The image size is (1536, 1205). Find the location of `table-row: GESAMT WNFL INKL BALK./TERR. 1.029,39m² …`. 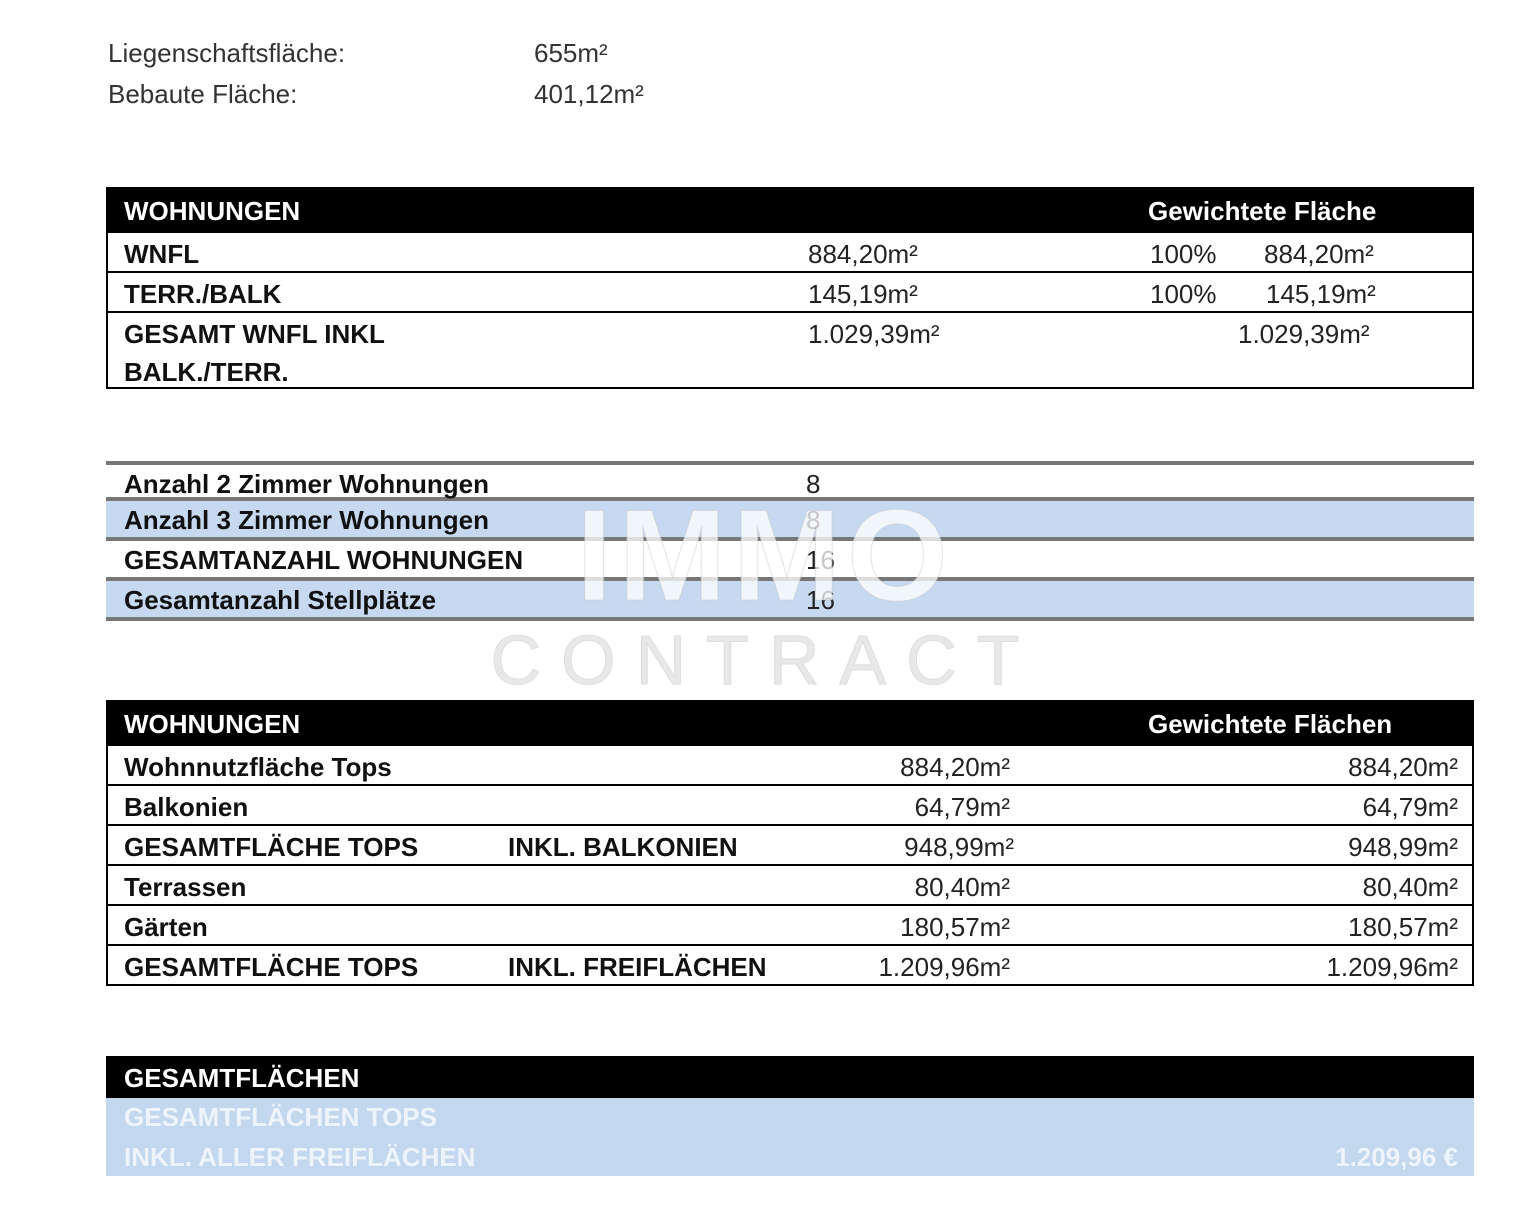

table-row: GESAMT WNFL INKL BALK./TERR. 1.029,39m² … is located at coordinates (790, 349).